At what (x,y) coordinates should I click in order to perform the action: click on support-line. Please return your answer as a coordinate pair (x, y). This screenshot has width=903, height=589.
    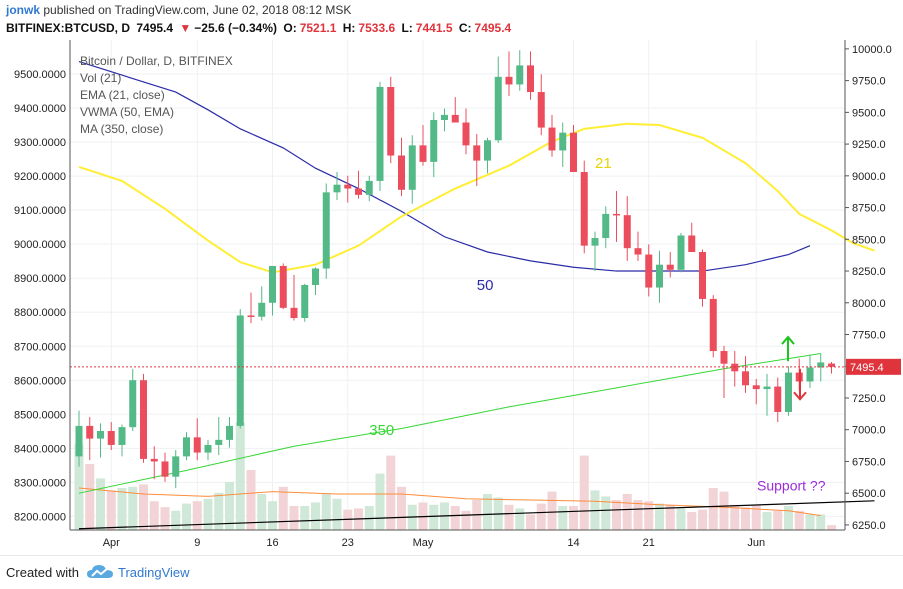
    Looking at the image, I should click on (476, 515).